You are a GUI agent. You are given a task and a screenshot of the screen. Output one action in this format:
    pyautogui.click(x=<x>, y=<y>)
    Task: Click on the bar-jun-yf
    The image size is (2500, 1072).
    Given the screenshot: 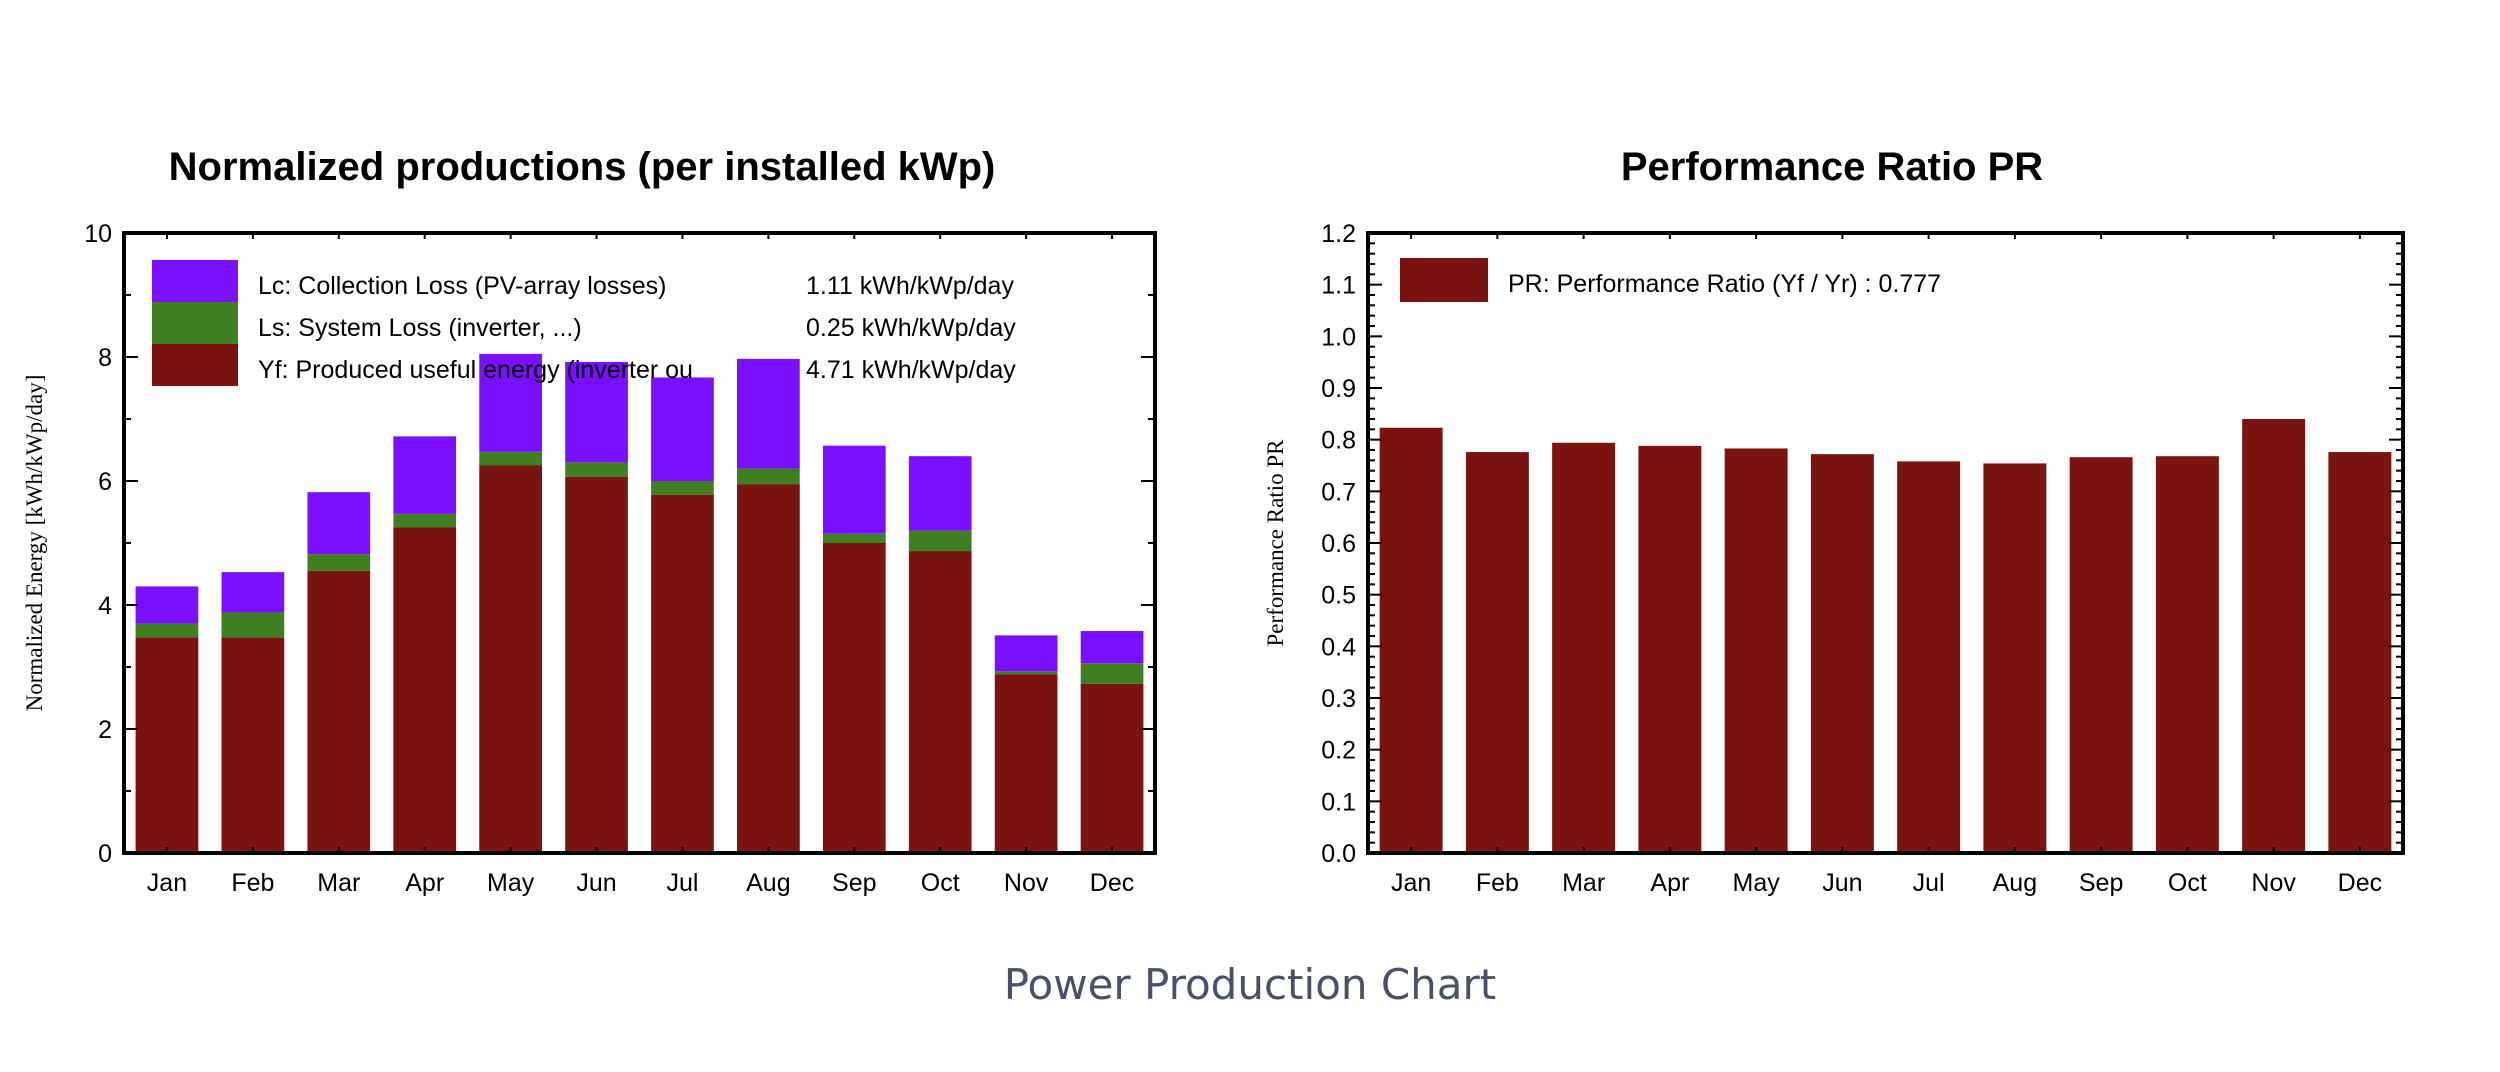 What is the action you would take?
    pyautogui.click(x=596, y=664)
    